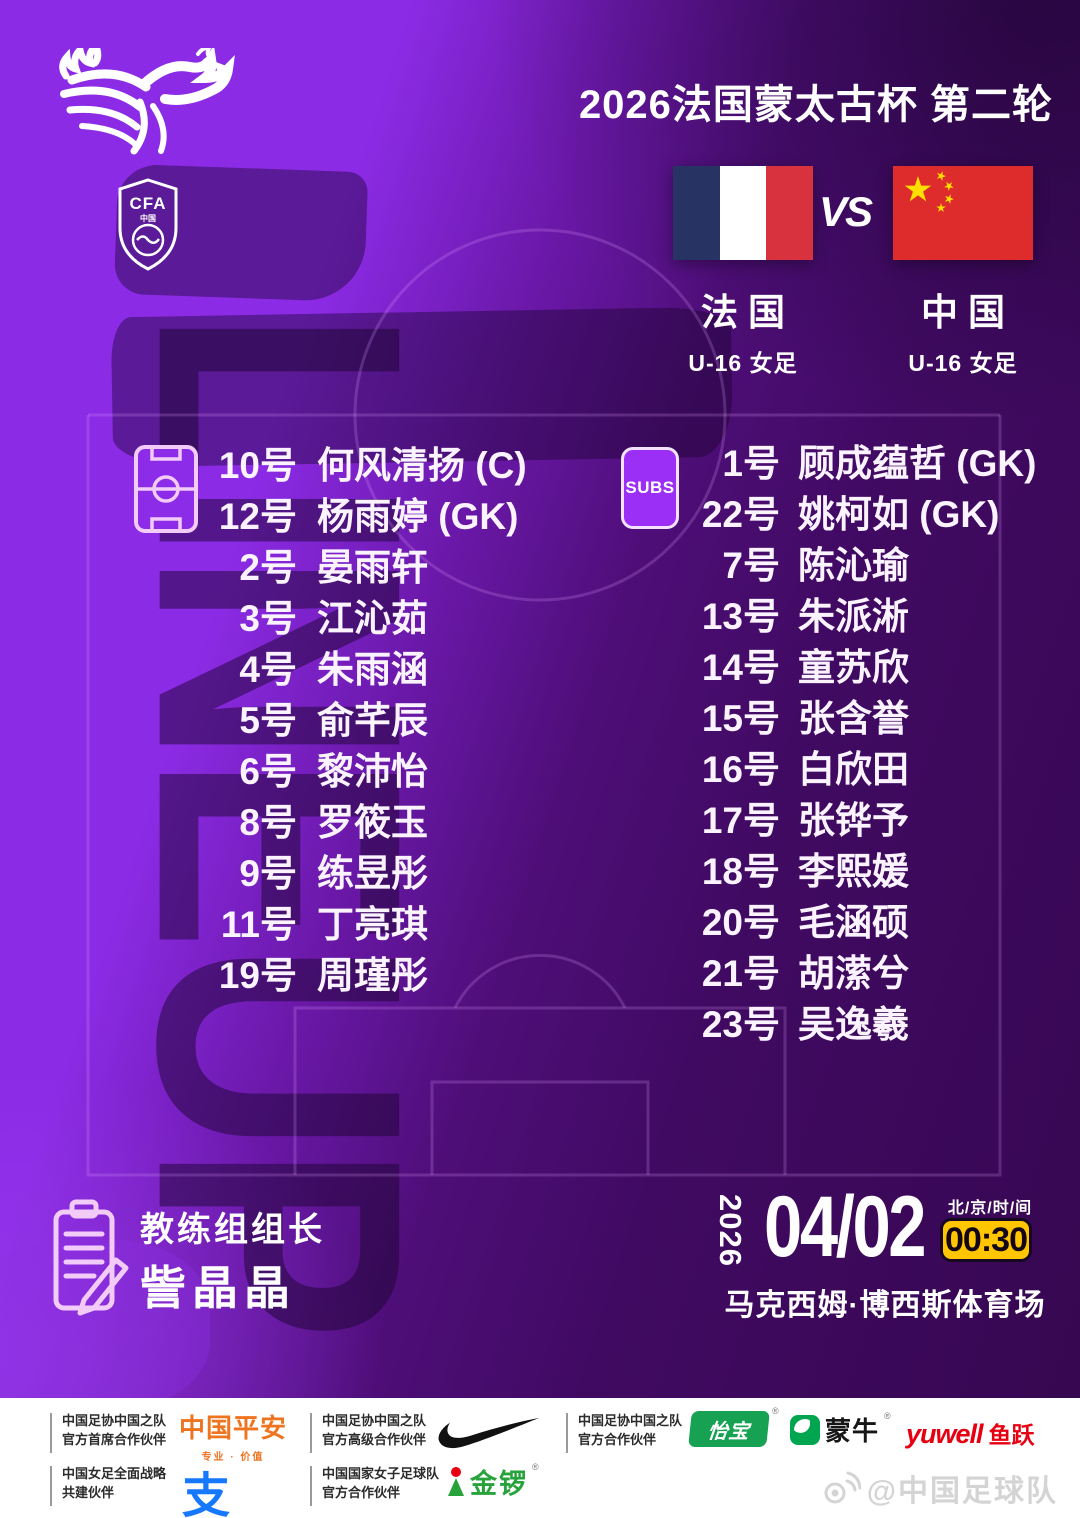 The width and height of the screenshot is (1080, 1518). I want to click on player-number: 6号, so click(268, 771).